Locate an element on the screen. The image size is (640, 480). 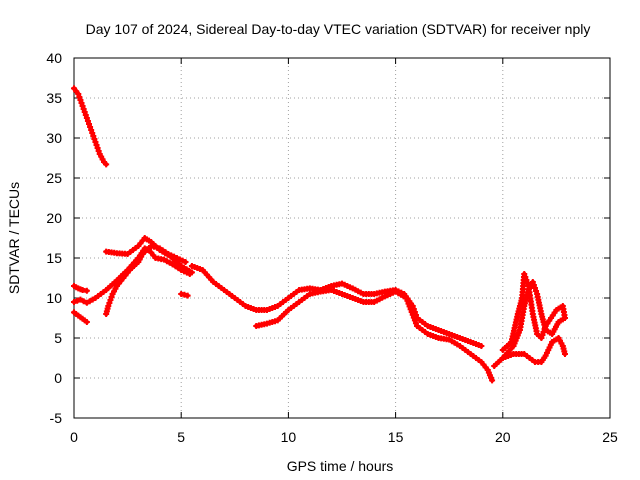
series-track-main-low is located at coordinates (374, 335).